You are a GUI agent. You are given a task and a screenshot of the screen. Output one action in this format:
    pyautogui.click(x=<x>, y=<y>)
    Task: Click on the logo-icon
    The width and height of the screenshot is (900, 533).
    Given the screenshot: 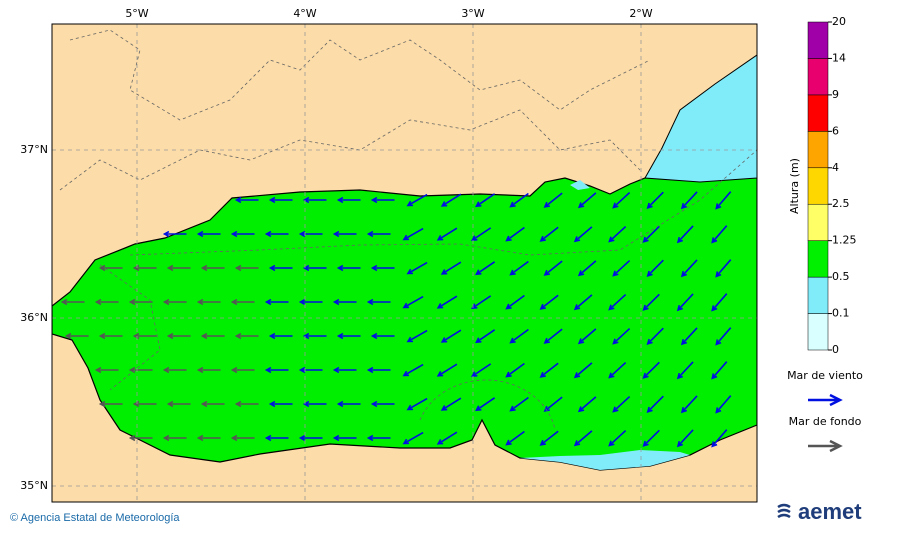 What is the action you would take?
    pyautogui.click(x=784, y=511)
    